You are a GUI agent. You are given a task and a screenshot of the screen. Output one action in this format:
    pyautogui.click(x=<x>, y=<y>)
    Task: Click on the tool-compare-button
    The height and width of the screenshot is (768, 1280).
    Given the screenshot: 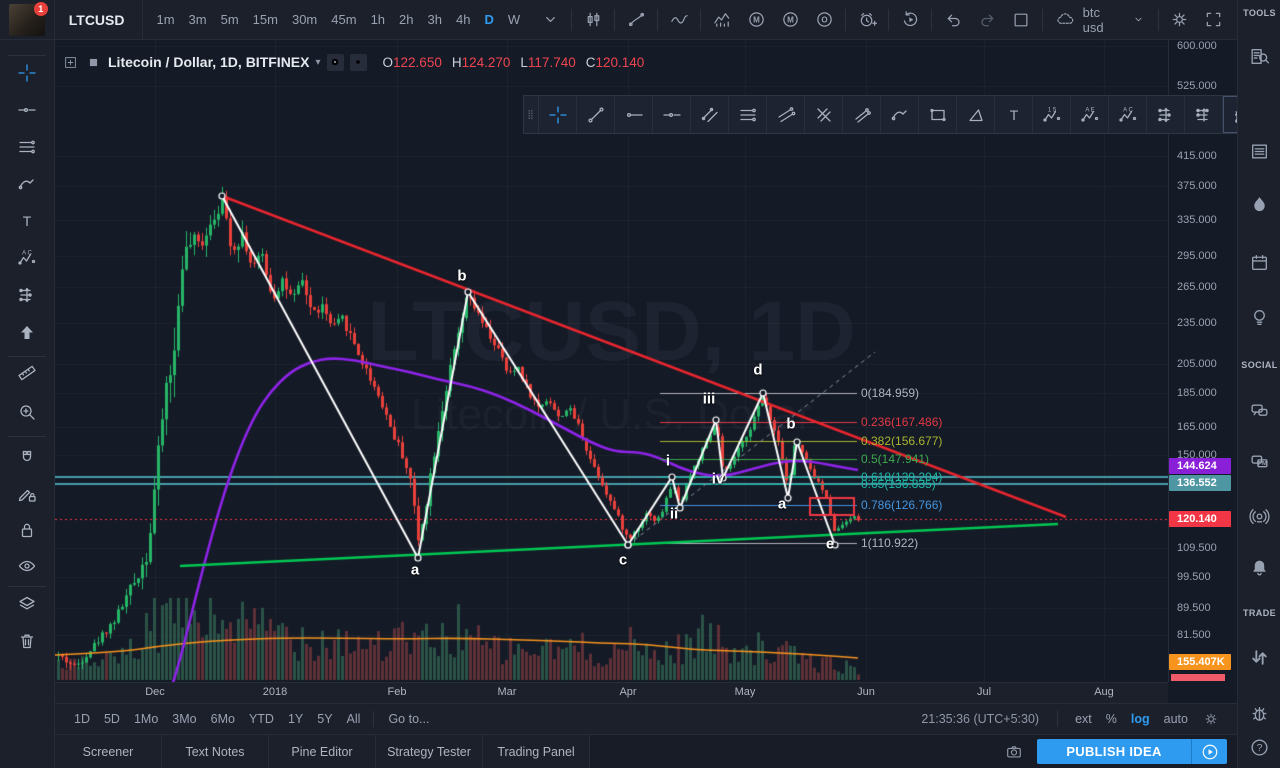 What is the action you would take?
    pyautogui.click(x=636, y=20)
    